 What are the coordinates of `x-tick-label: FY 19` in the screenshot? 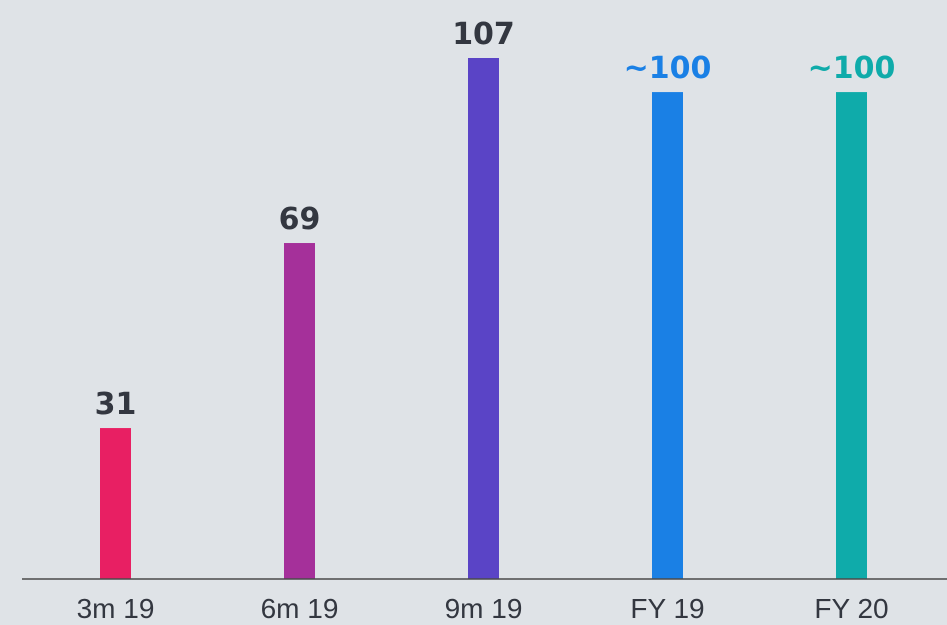 It's located at (667, 608).